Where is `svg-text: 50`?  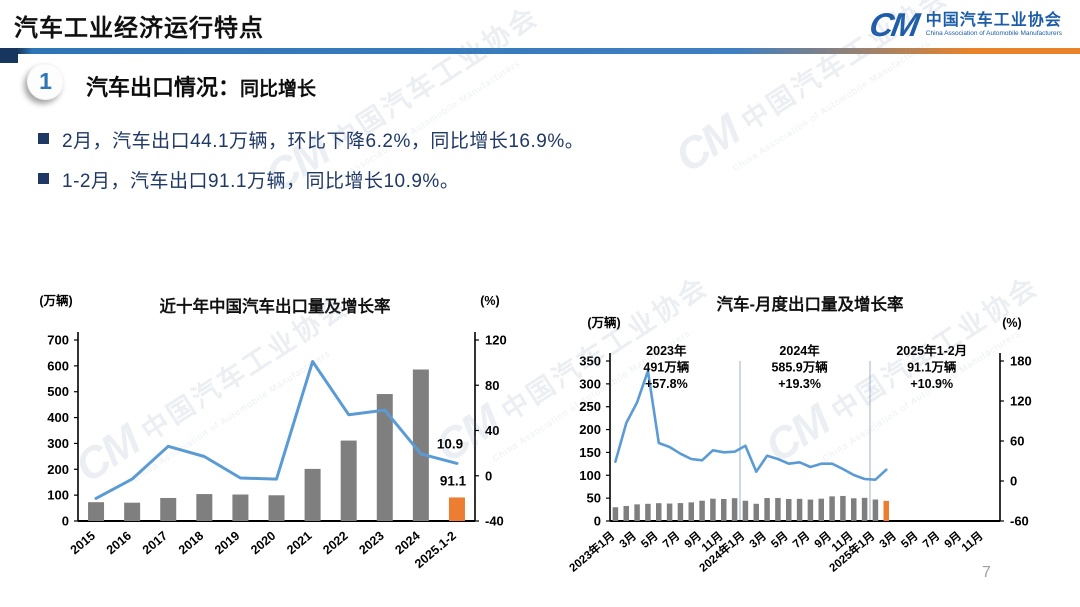
svg-text: 50 is located at coordinates (594, 498).